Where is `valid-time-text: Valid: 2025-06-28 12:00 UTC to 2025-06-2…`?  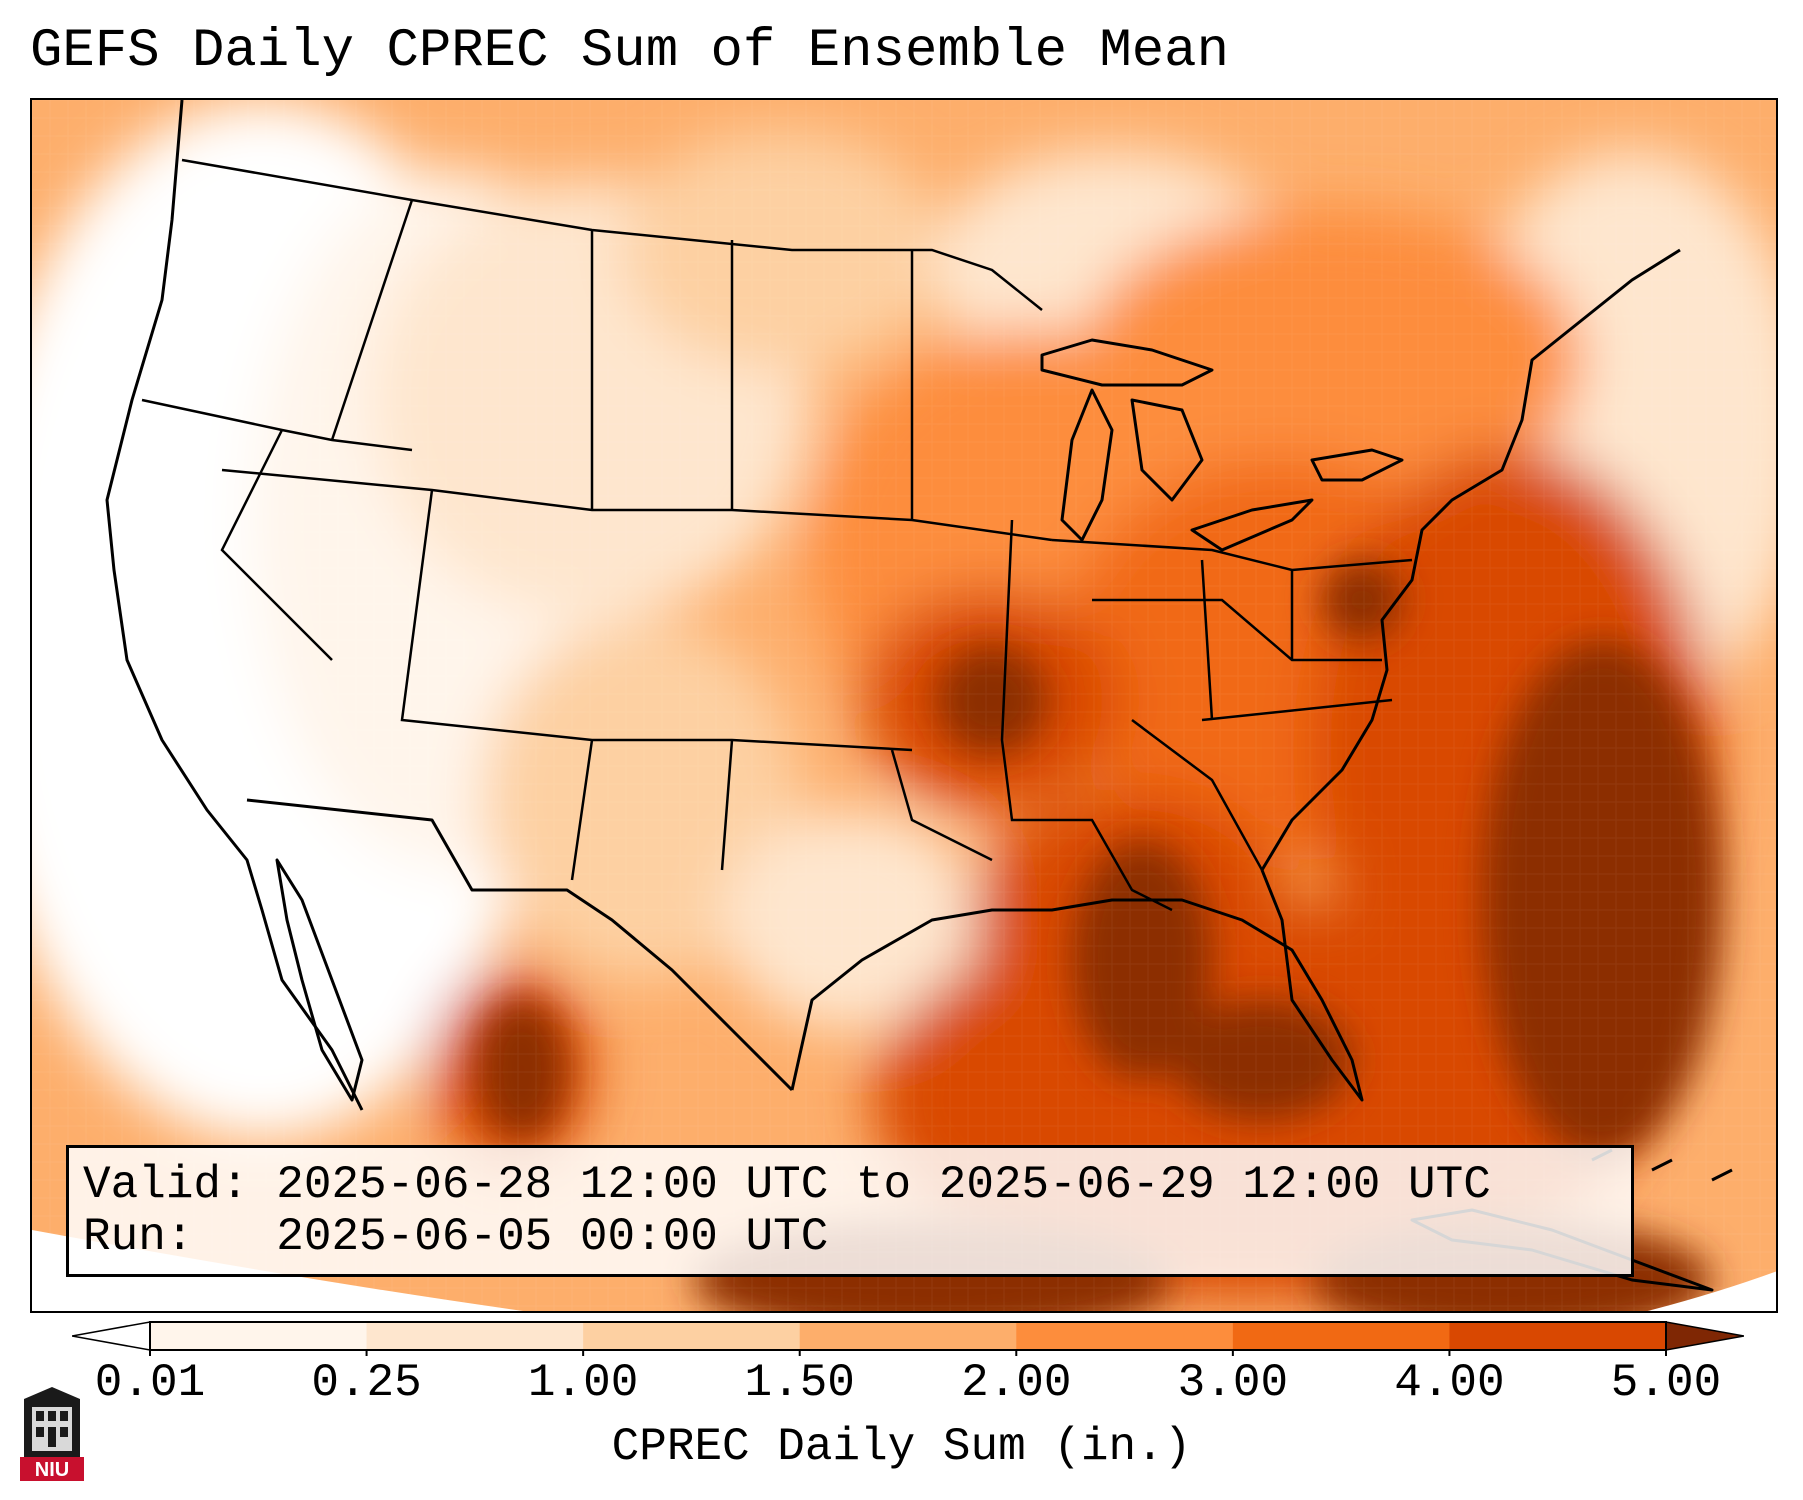
valid-time-text: Valid: 2025-06-28 12:00 UTC to 2025-06-2… is located at coordinates (787, 1185).